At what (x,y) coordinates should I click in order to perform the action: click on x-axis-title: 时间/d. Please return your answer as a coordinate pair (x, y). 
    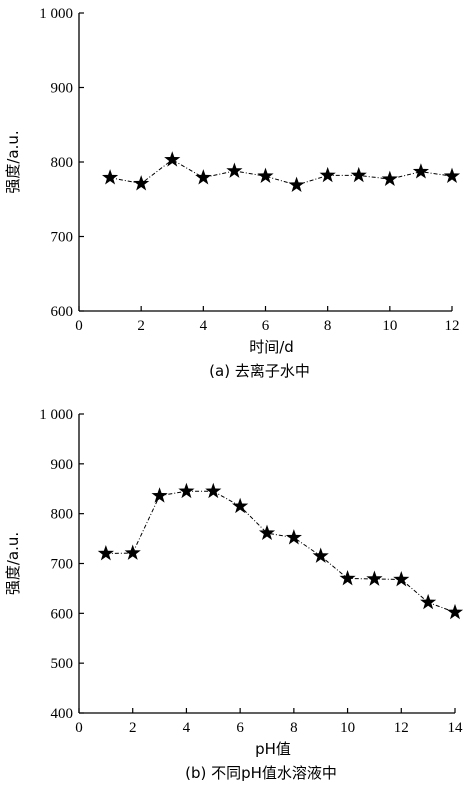
    Looking at the image, I should click on (271, 347).